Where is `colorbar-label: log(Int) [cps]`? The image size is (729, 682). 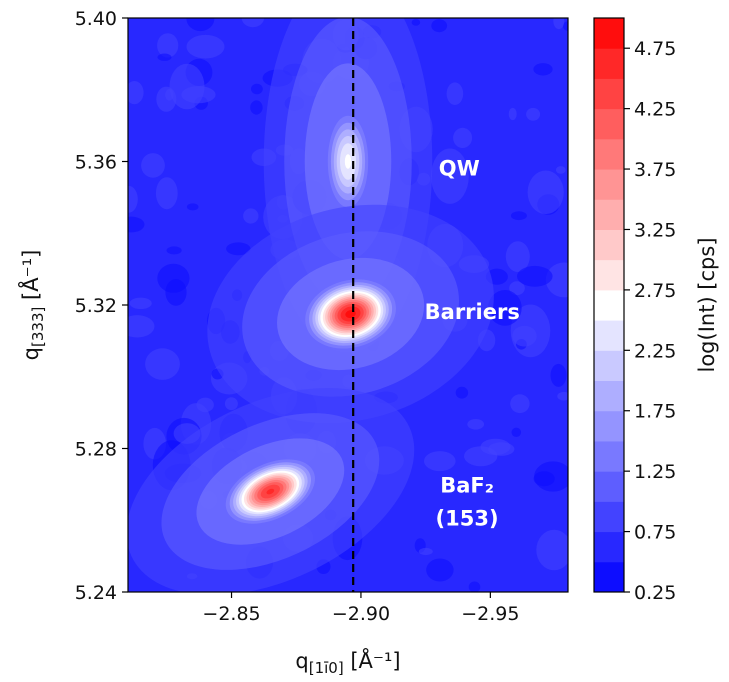 colorbar-label: log(Int) [cps] is located at coordinates (707, 304).